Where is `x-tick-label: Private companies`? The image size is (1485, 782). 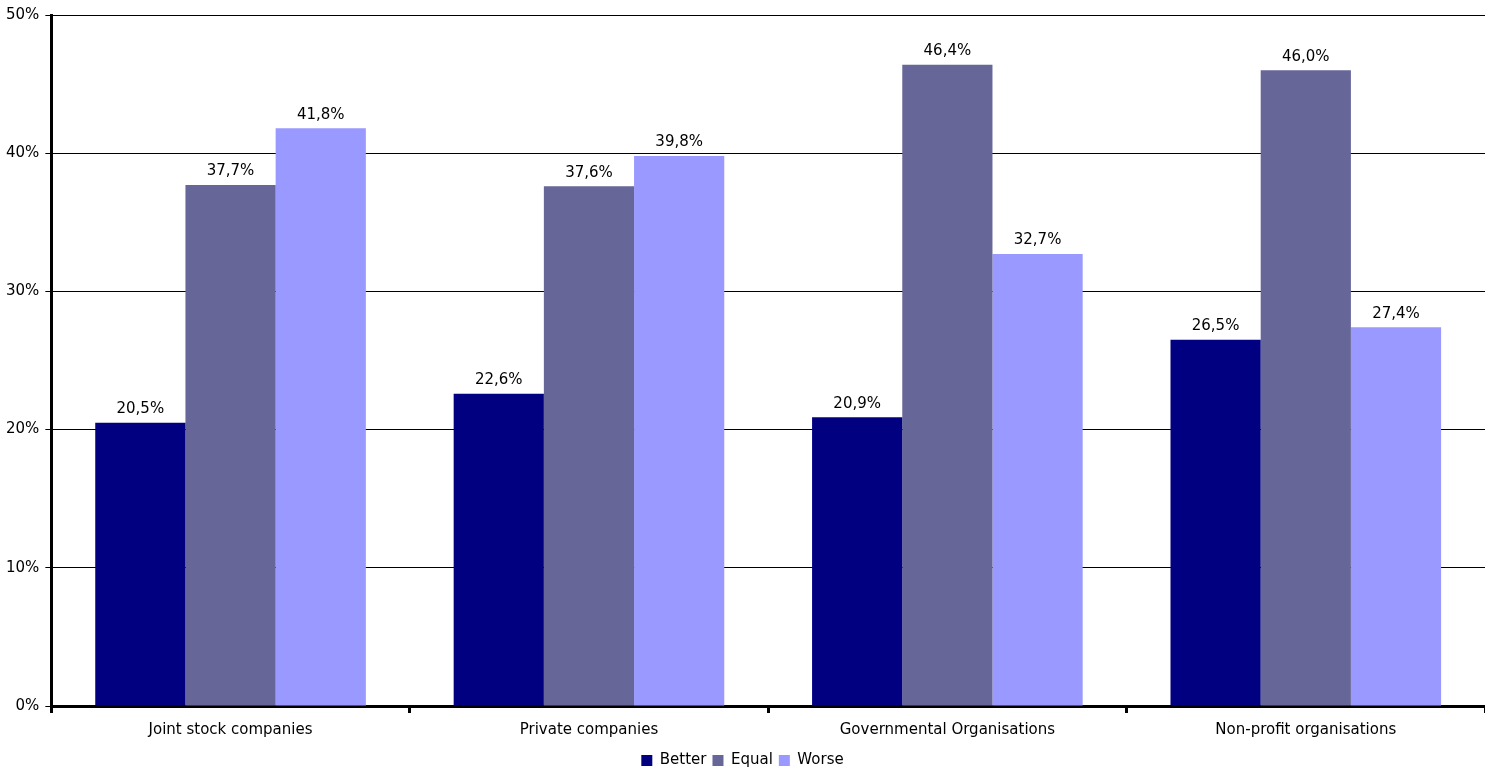
x-tick-label: Private companies is located at coordinates (589, 728).